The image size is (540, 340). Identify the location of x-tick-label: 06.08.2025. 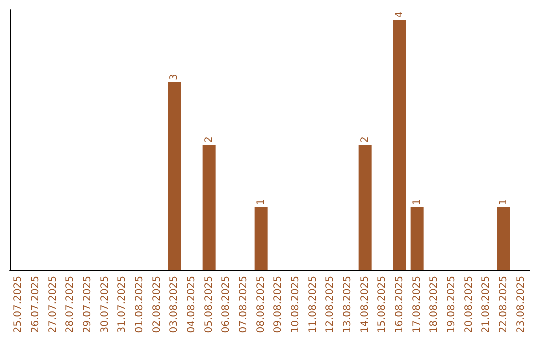
(226, 305).